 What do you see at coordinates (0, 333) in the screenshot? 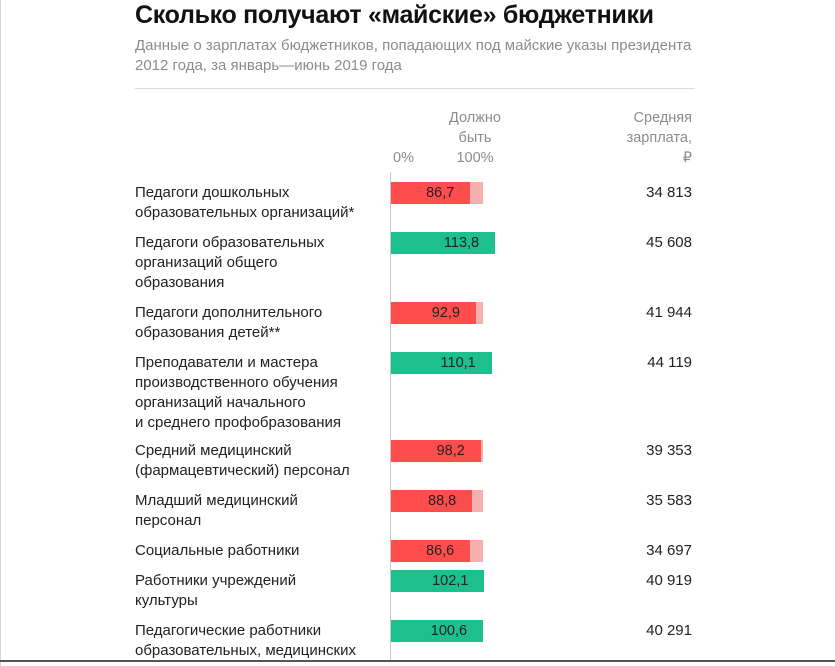
I see `frame-left-edge` at bounding box center [0, 333].